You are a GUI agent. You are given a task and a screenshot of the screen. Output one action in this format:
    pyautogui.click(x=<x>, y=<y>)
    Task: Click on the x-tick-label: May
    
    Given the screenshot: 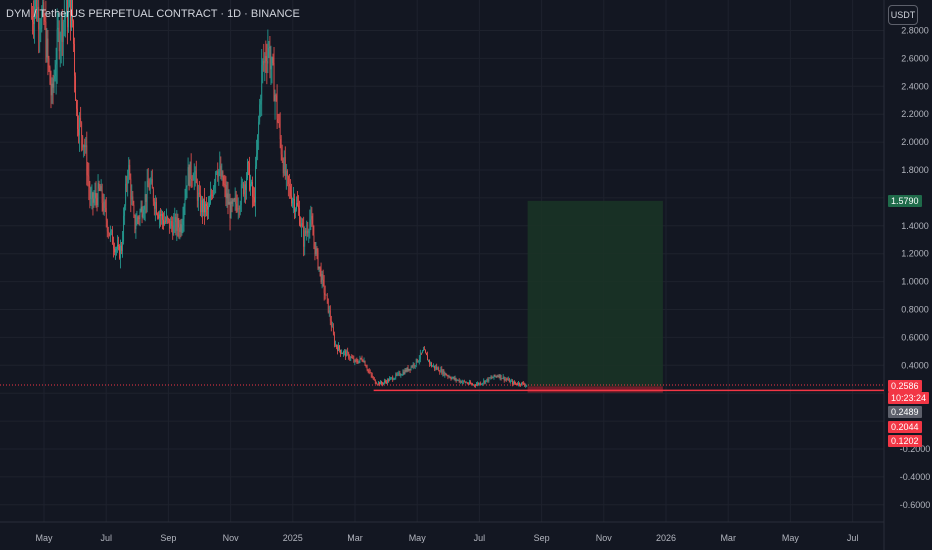 What is the action you would take?
    pyautogui.click(x=418, y=538)
    